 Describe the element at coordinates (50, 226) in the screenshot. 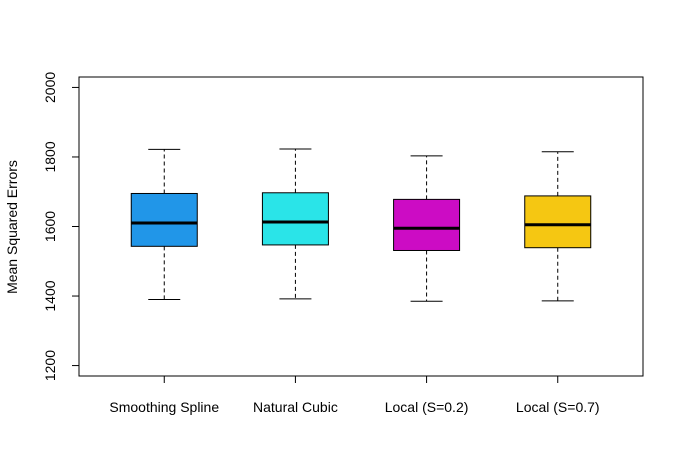

I see `y-tick-label: 1600` at that location.